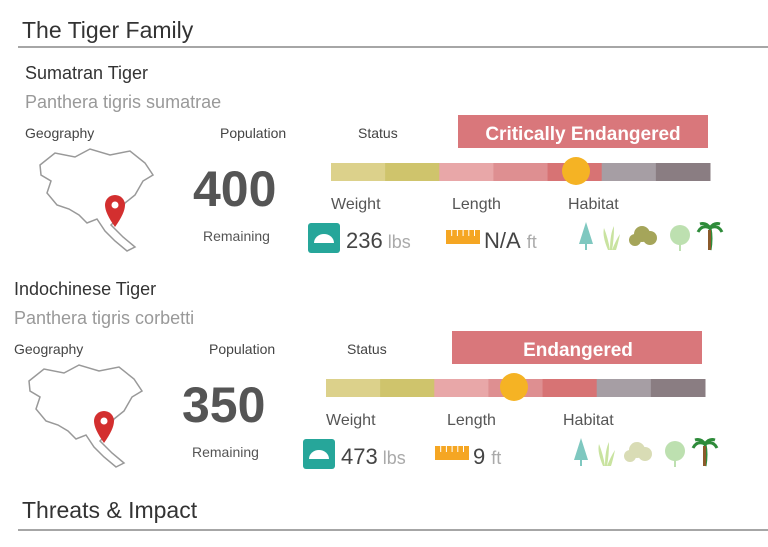 Image resolution: width=768 pixels, height=547 pixels. I want to click on population: 350, so click(223, 405).